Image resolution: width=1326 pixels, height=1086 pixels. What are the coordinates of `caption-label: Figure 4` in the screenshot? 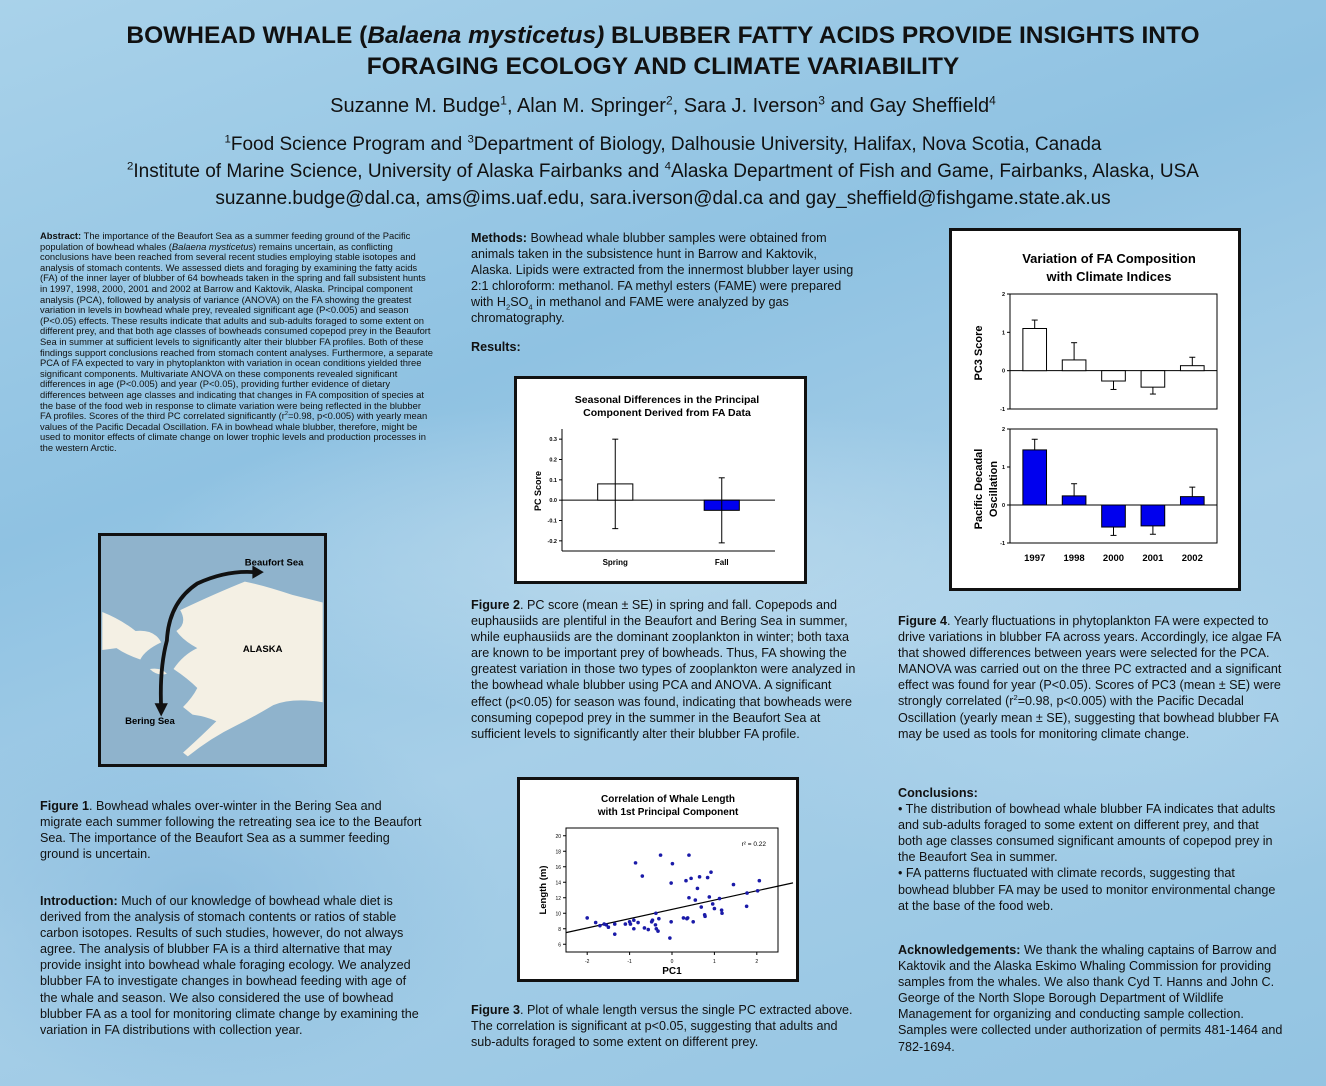 It's located at (922, 621).